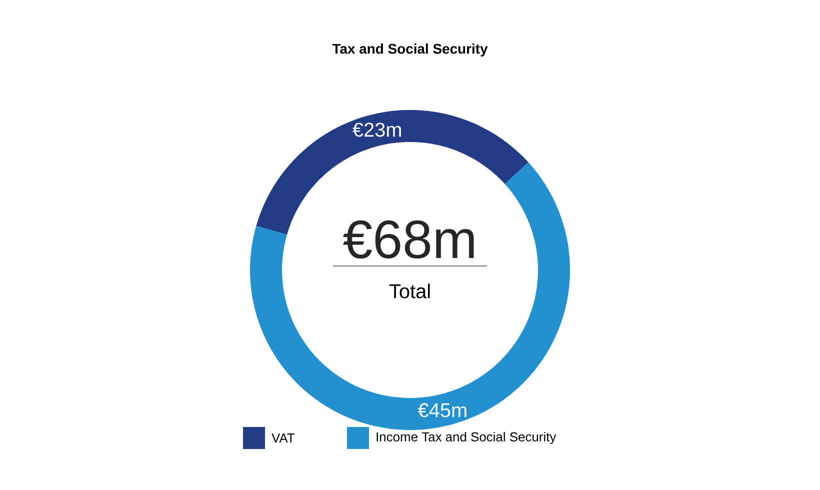  What do you see at coordinates (376, 129) in the screenshot?
I see `data-label: €23m` at bounding box center [376, 129].